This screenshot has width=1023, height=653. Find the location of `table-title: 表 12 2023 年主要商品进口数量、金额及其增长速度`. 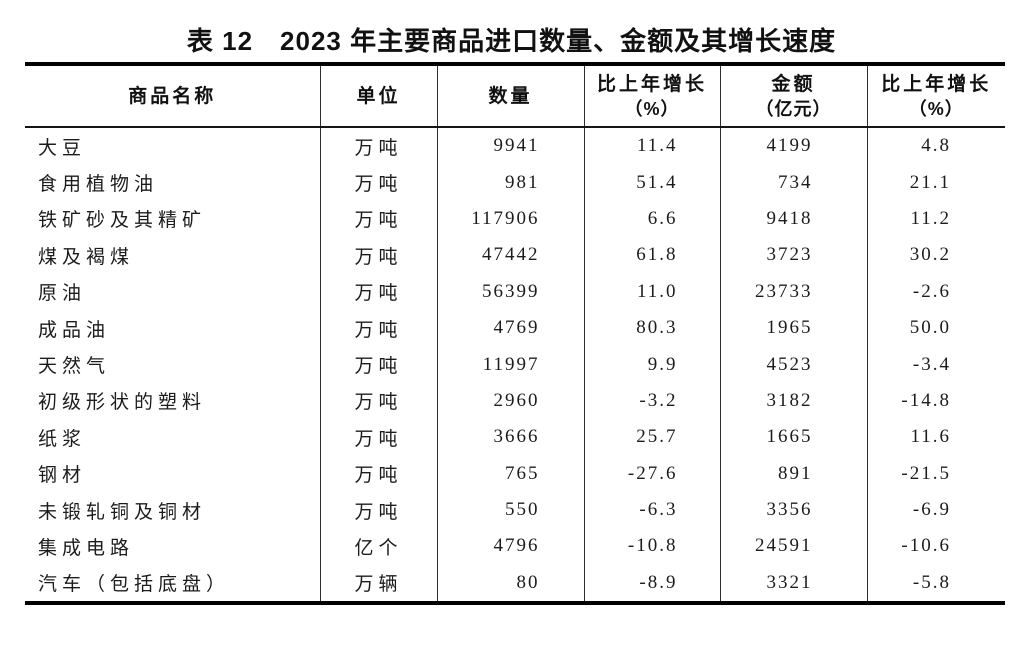

table-title: 表 12 2023 年主要商品进口数量、金额及其增长速度 is located at coordinates (511, 41).